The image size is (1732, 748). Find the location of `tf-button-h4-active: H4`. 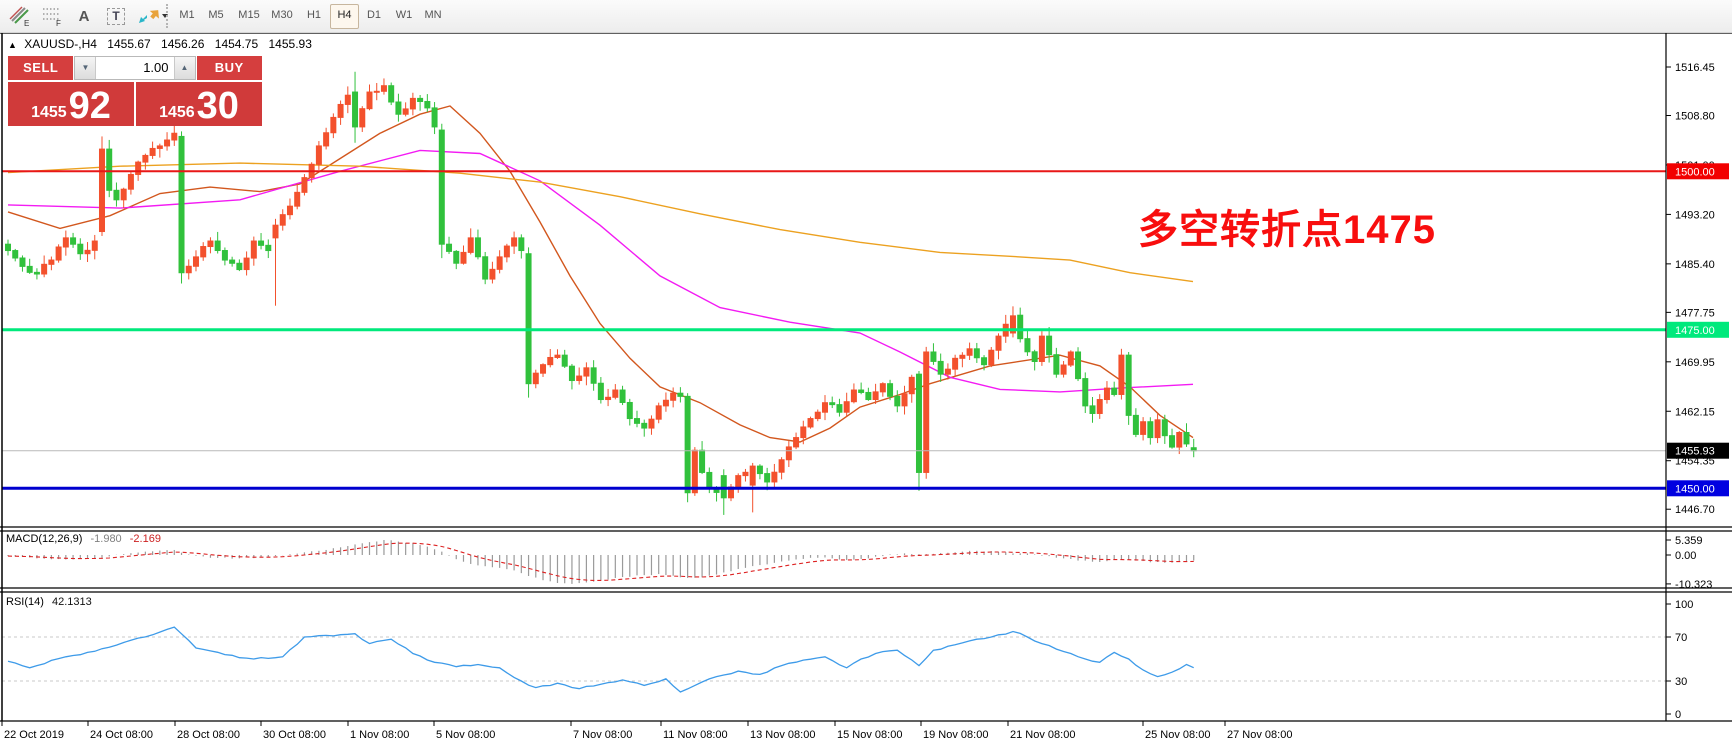

tf-button-h4-active: H4 is located at coordinates (344, 16).